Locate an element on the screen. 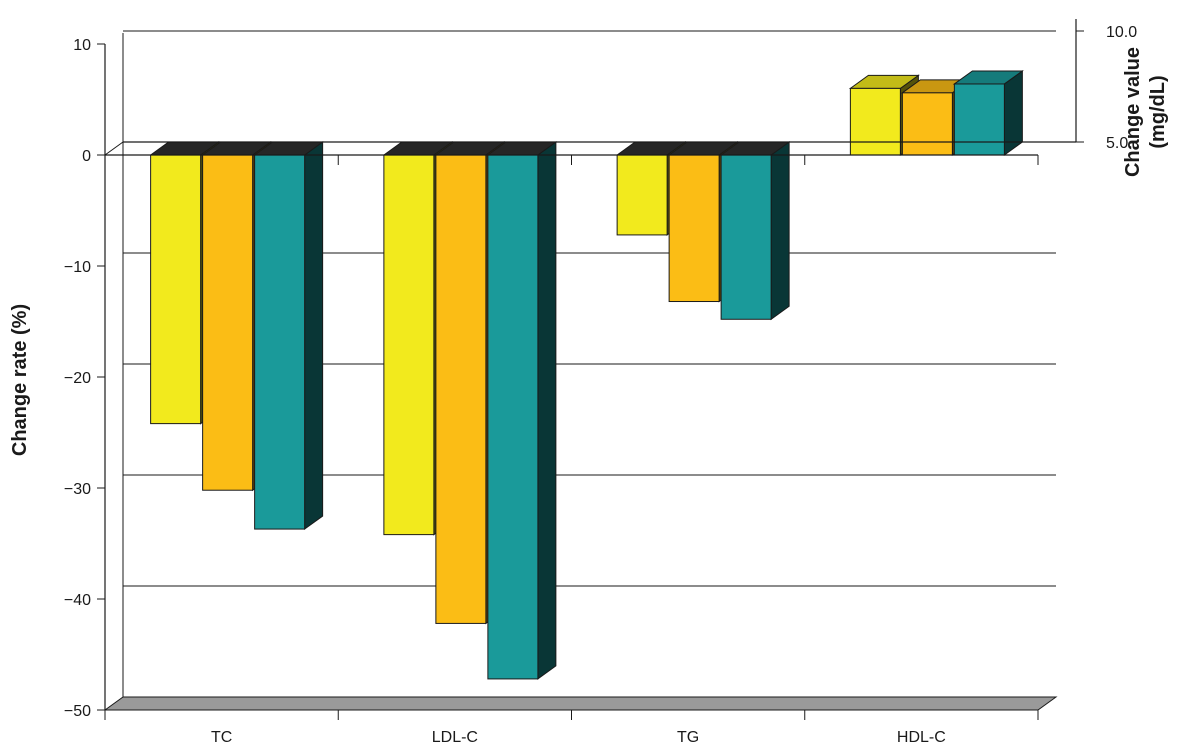 The height and width of the screenshot is (751, 1182). y-tick-label: −30 is located at coordinates (77, 489).